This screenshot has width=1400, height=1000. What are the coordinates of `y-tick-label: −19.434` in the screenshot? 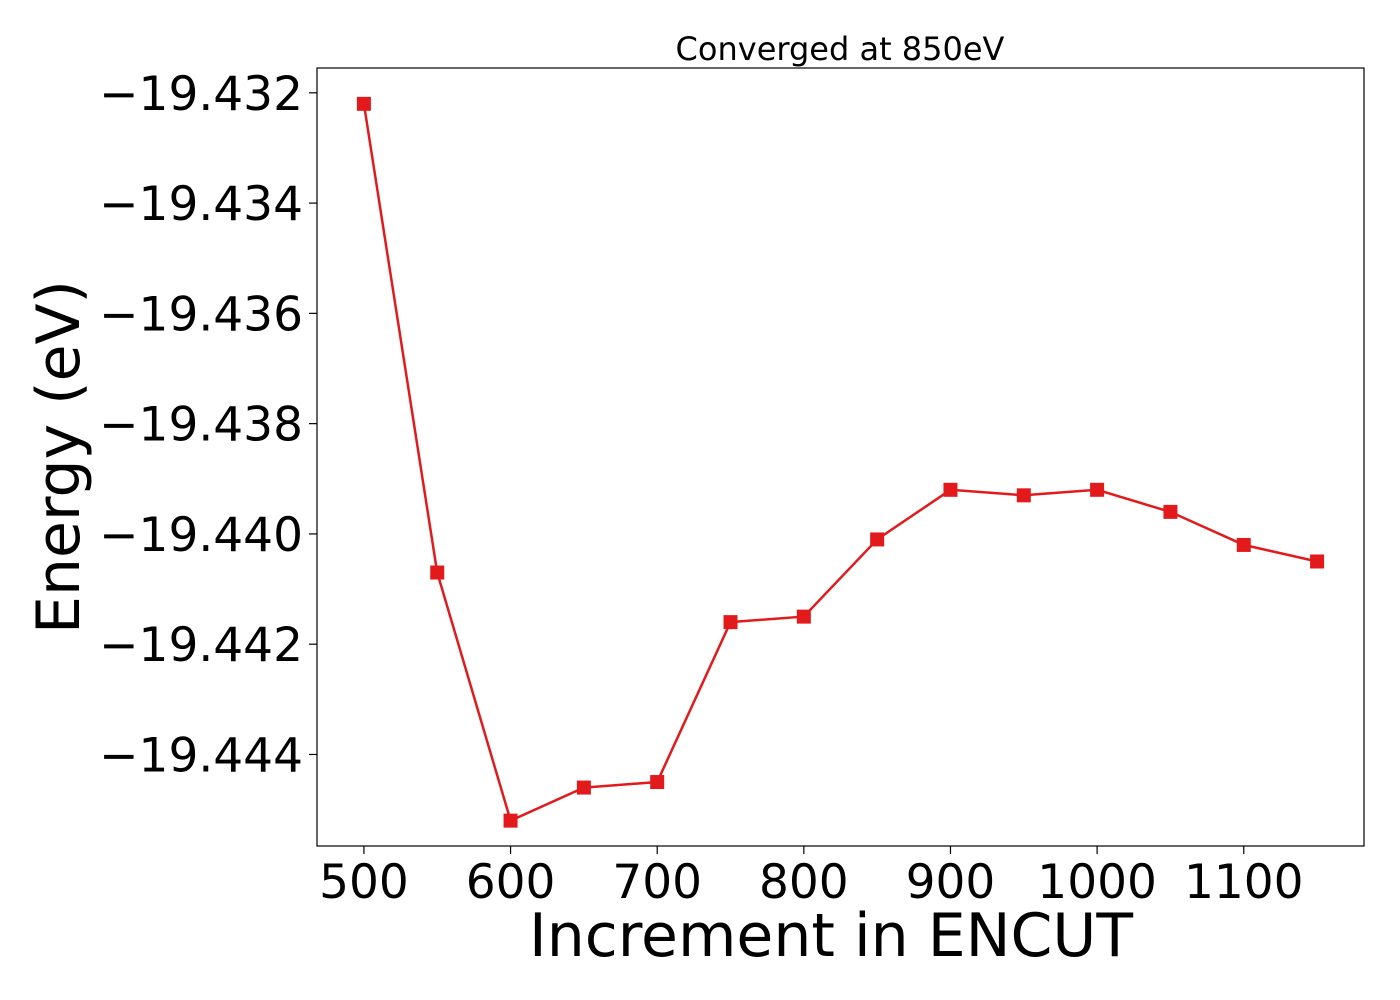 It's located at (201, 204).